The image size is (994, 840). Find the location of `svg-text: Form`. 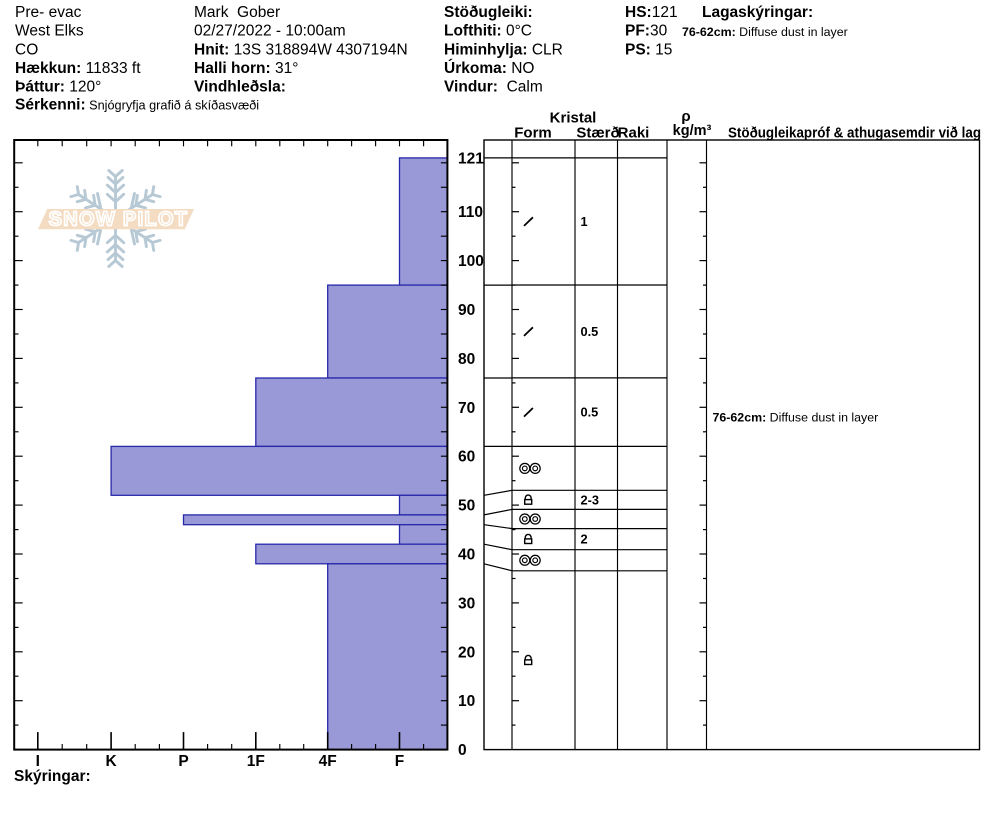

svg-text: Form is located at coordinates (533, 132).